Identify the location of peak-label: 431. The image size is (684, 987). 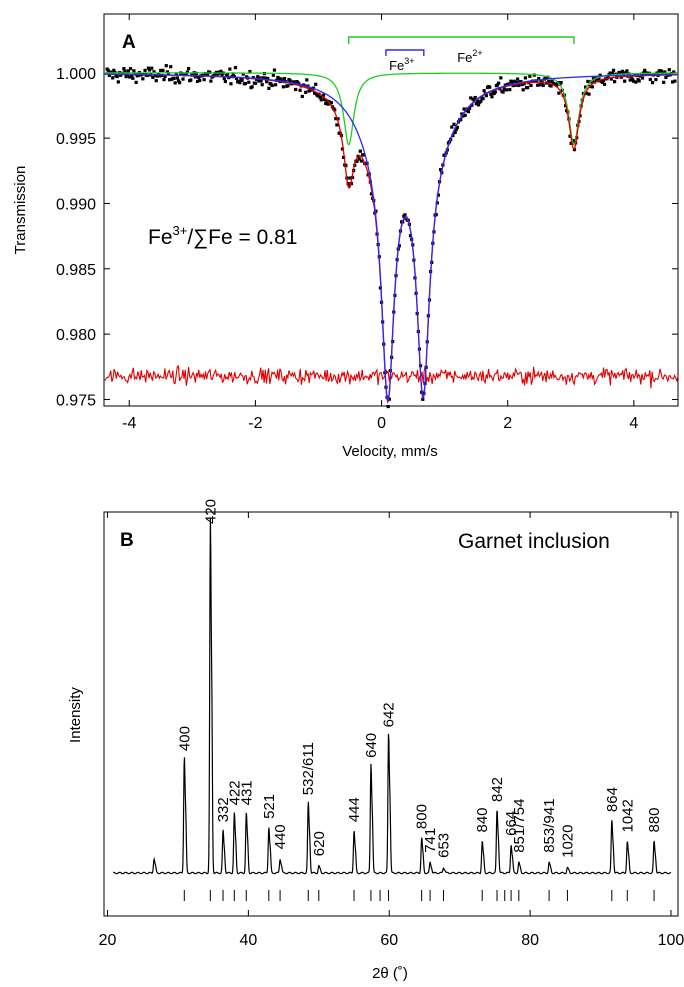
(246, 792).